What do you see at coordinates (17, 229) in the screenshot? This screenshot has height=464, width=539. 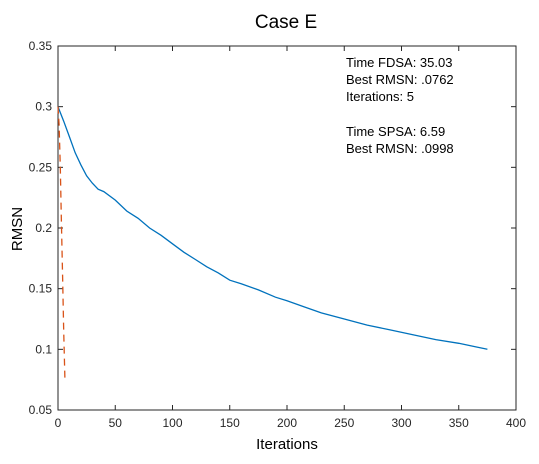 I see `y-axis-label: RMSN` at bounding box center [17, 229].